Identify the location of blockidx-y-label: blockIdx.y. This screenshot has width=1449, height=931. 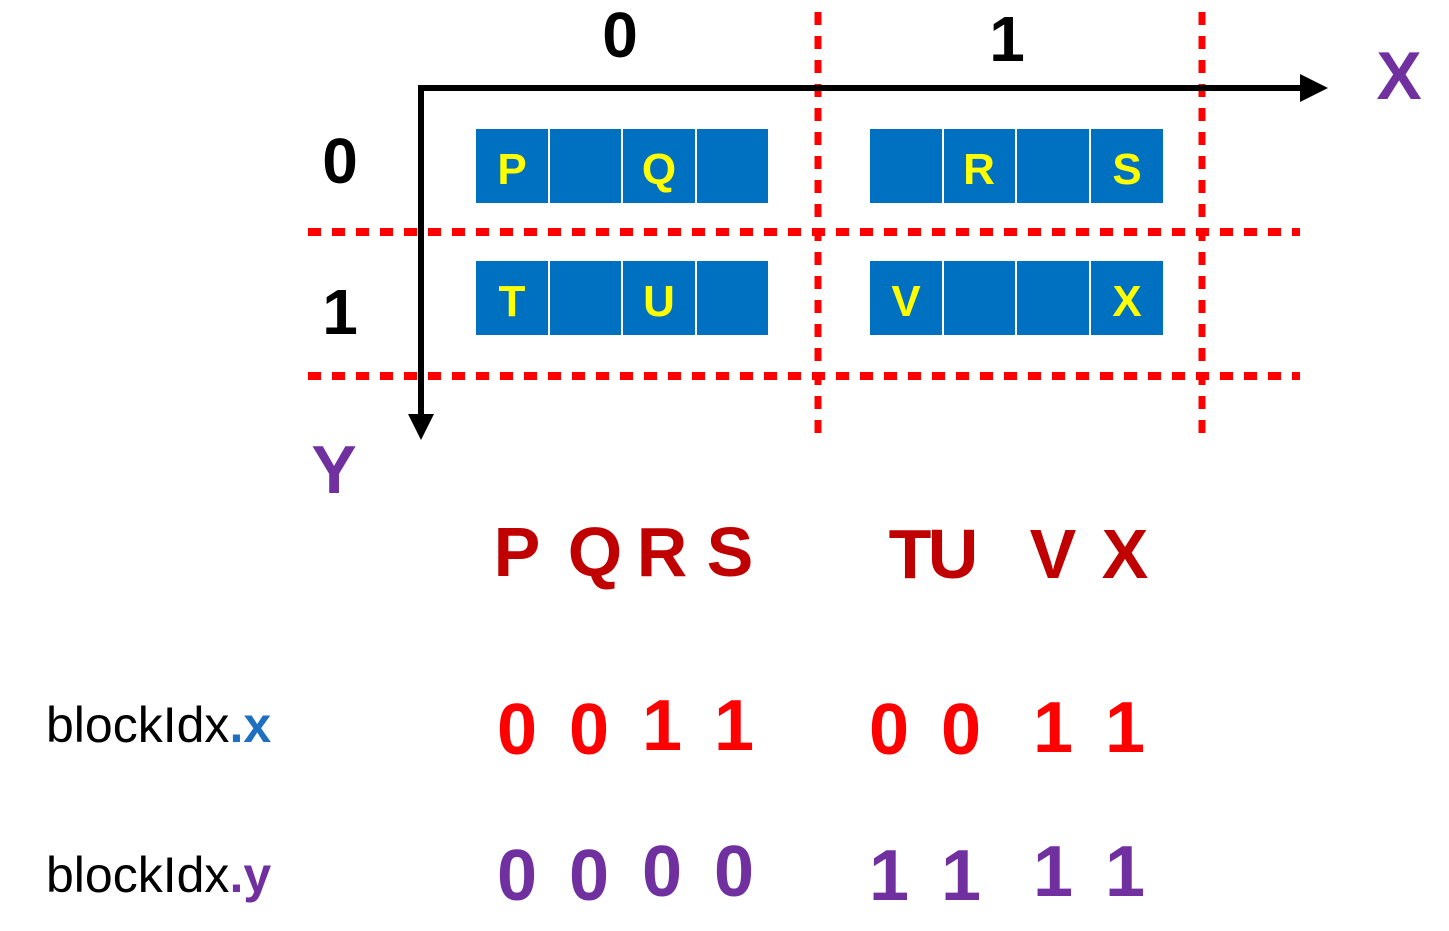
(158, 875).